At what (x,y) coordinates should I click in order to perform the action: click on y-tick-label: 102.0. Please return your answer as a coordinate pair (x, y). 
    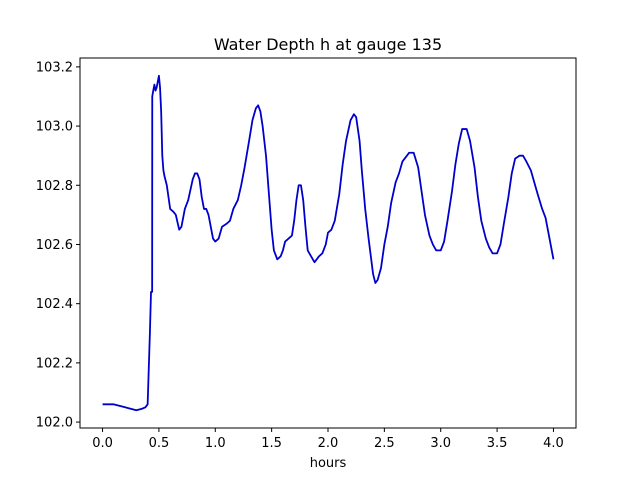
    Looking at the image, I should click on (54, 423).